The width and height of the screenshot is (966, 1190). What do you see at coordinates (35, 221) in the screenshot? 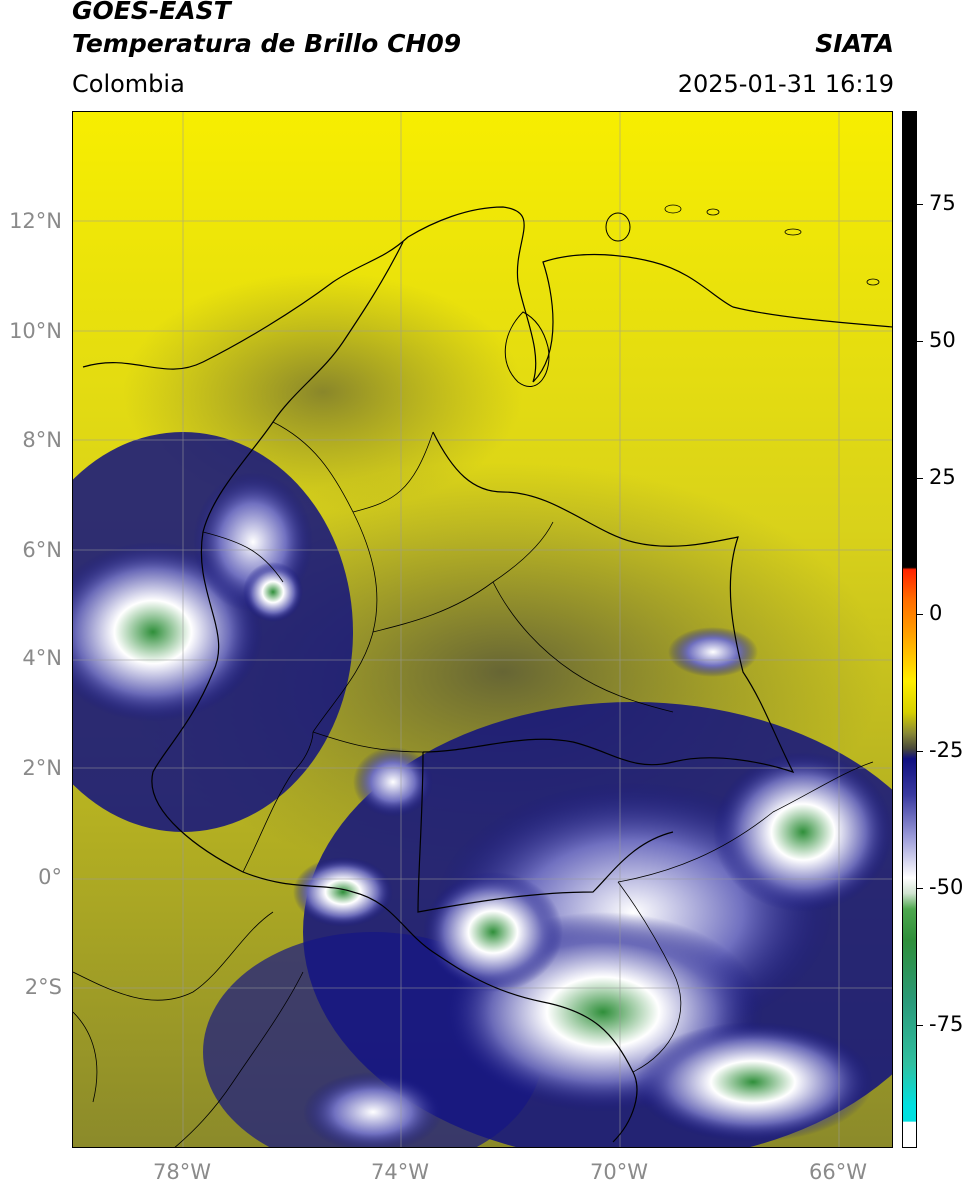
I see `lat-label-12n: 12°N` at bounding box center [35, 221].